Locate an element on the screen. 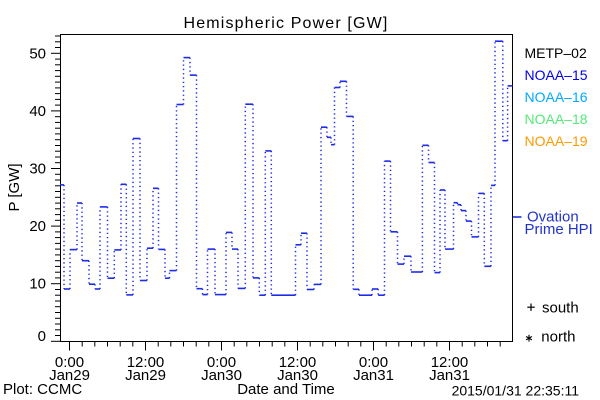  svg-text: 2015/01/31 22:35:11 is located at coordinates (516, 391).